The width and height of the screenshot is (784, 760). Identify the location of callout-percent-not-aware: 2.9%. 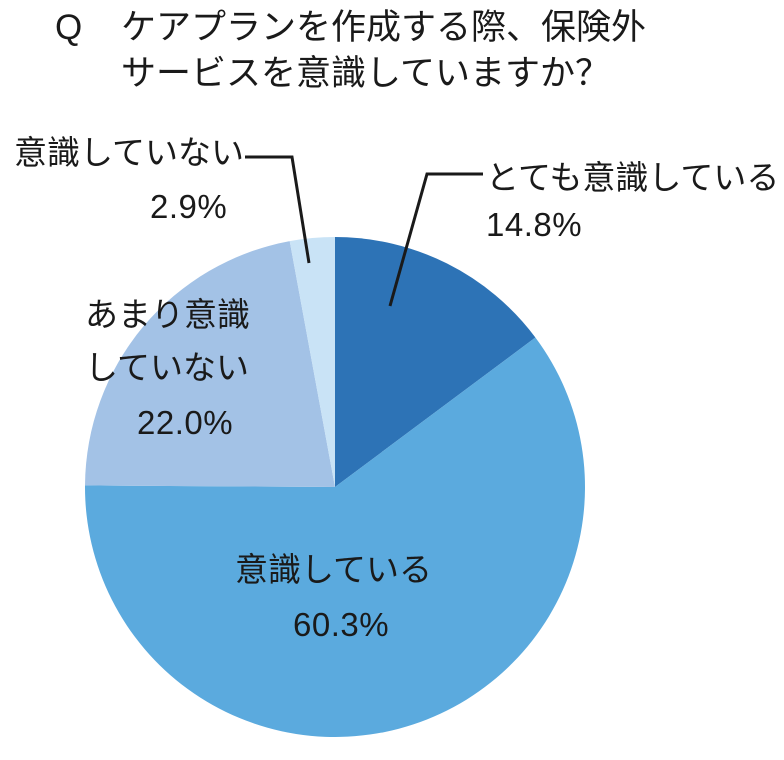
(189, 206).